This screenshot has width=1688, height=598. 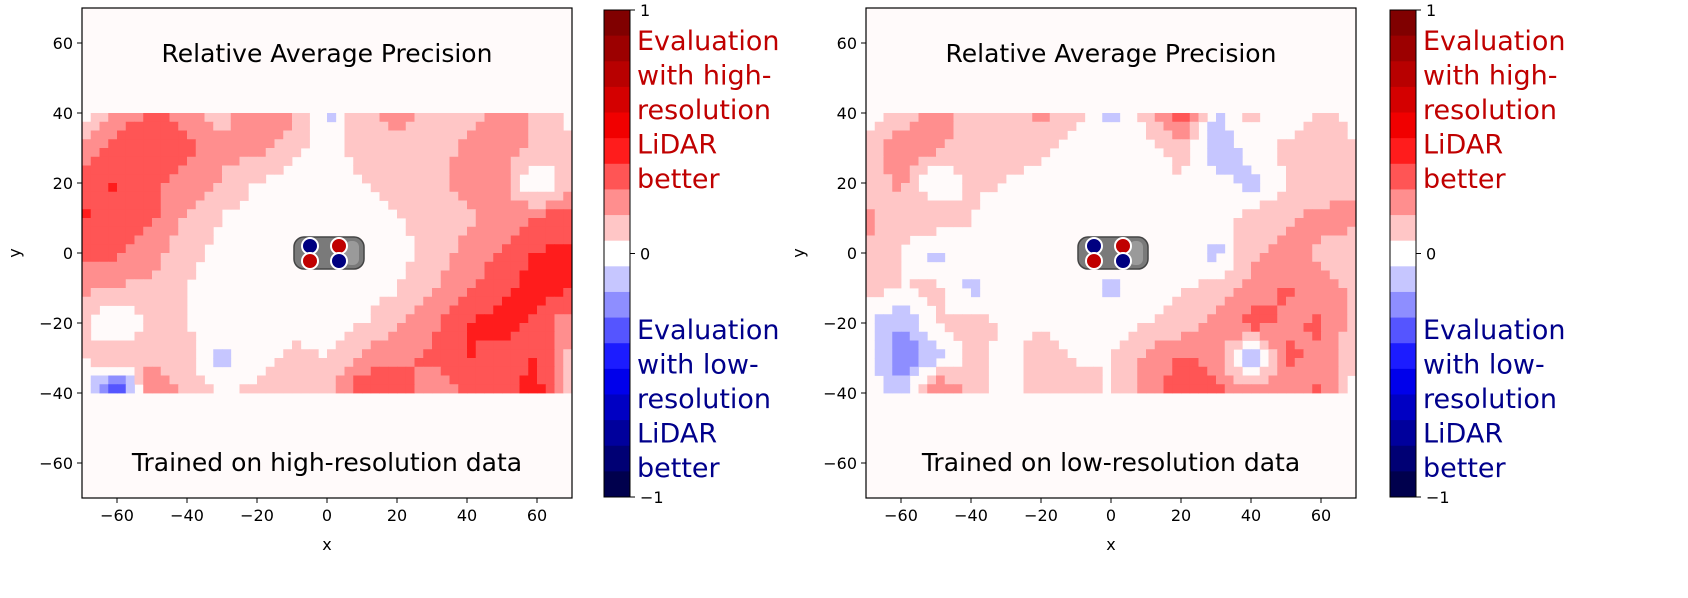 What do you see at coordinates (901, 515) in the screenshot?
I see `x-tick-label: −60` at bounding box center [901, 515].